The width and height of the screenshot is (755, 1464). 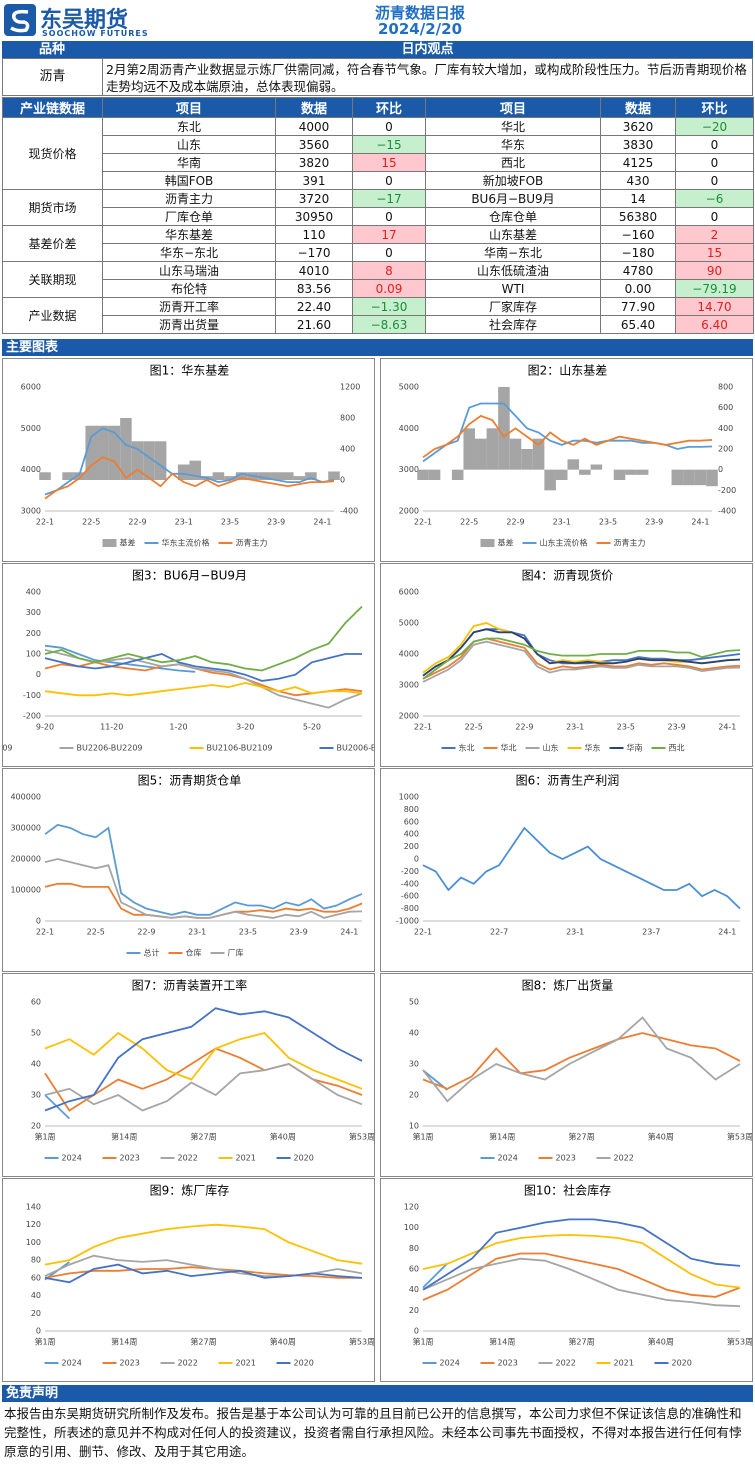 I want to click on item-cell: BU6月−BU9月, so click(x=513, y=198).